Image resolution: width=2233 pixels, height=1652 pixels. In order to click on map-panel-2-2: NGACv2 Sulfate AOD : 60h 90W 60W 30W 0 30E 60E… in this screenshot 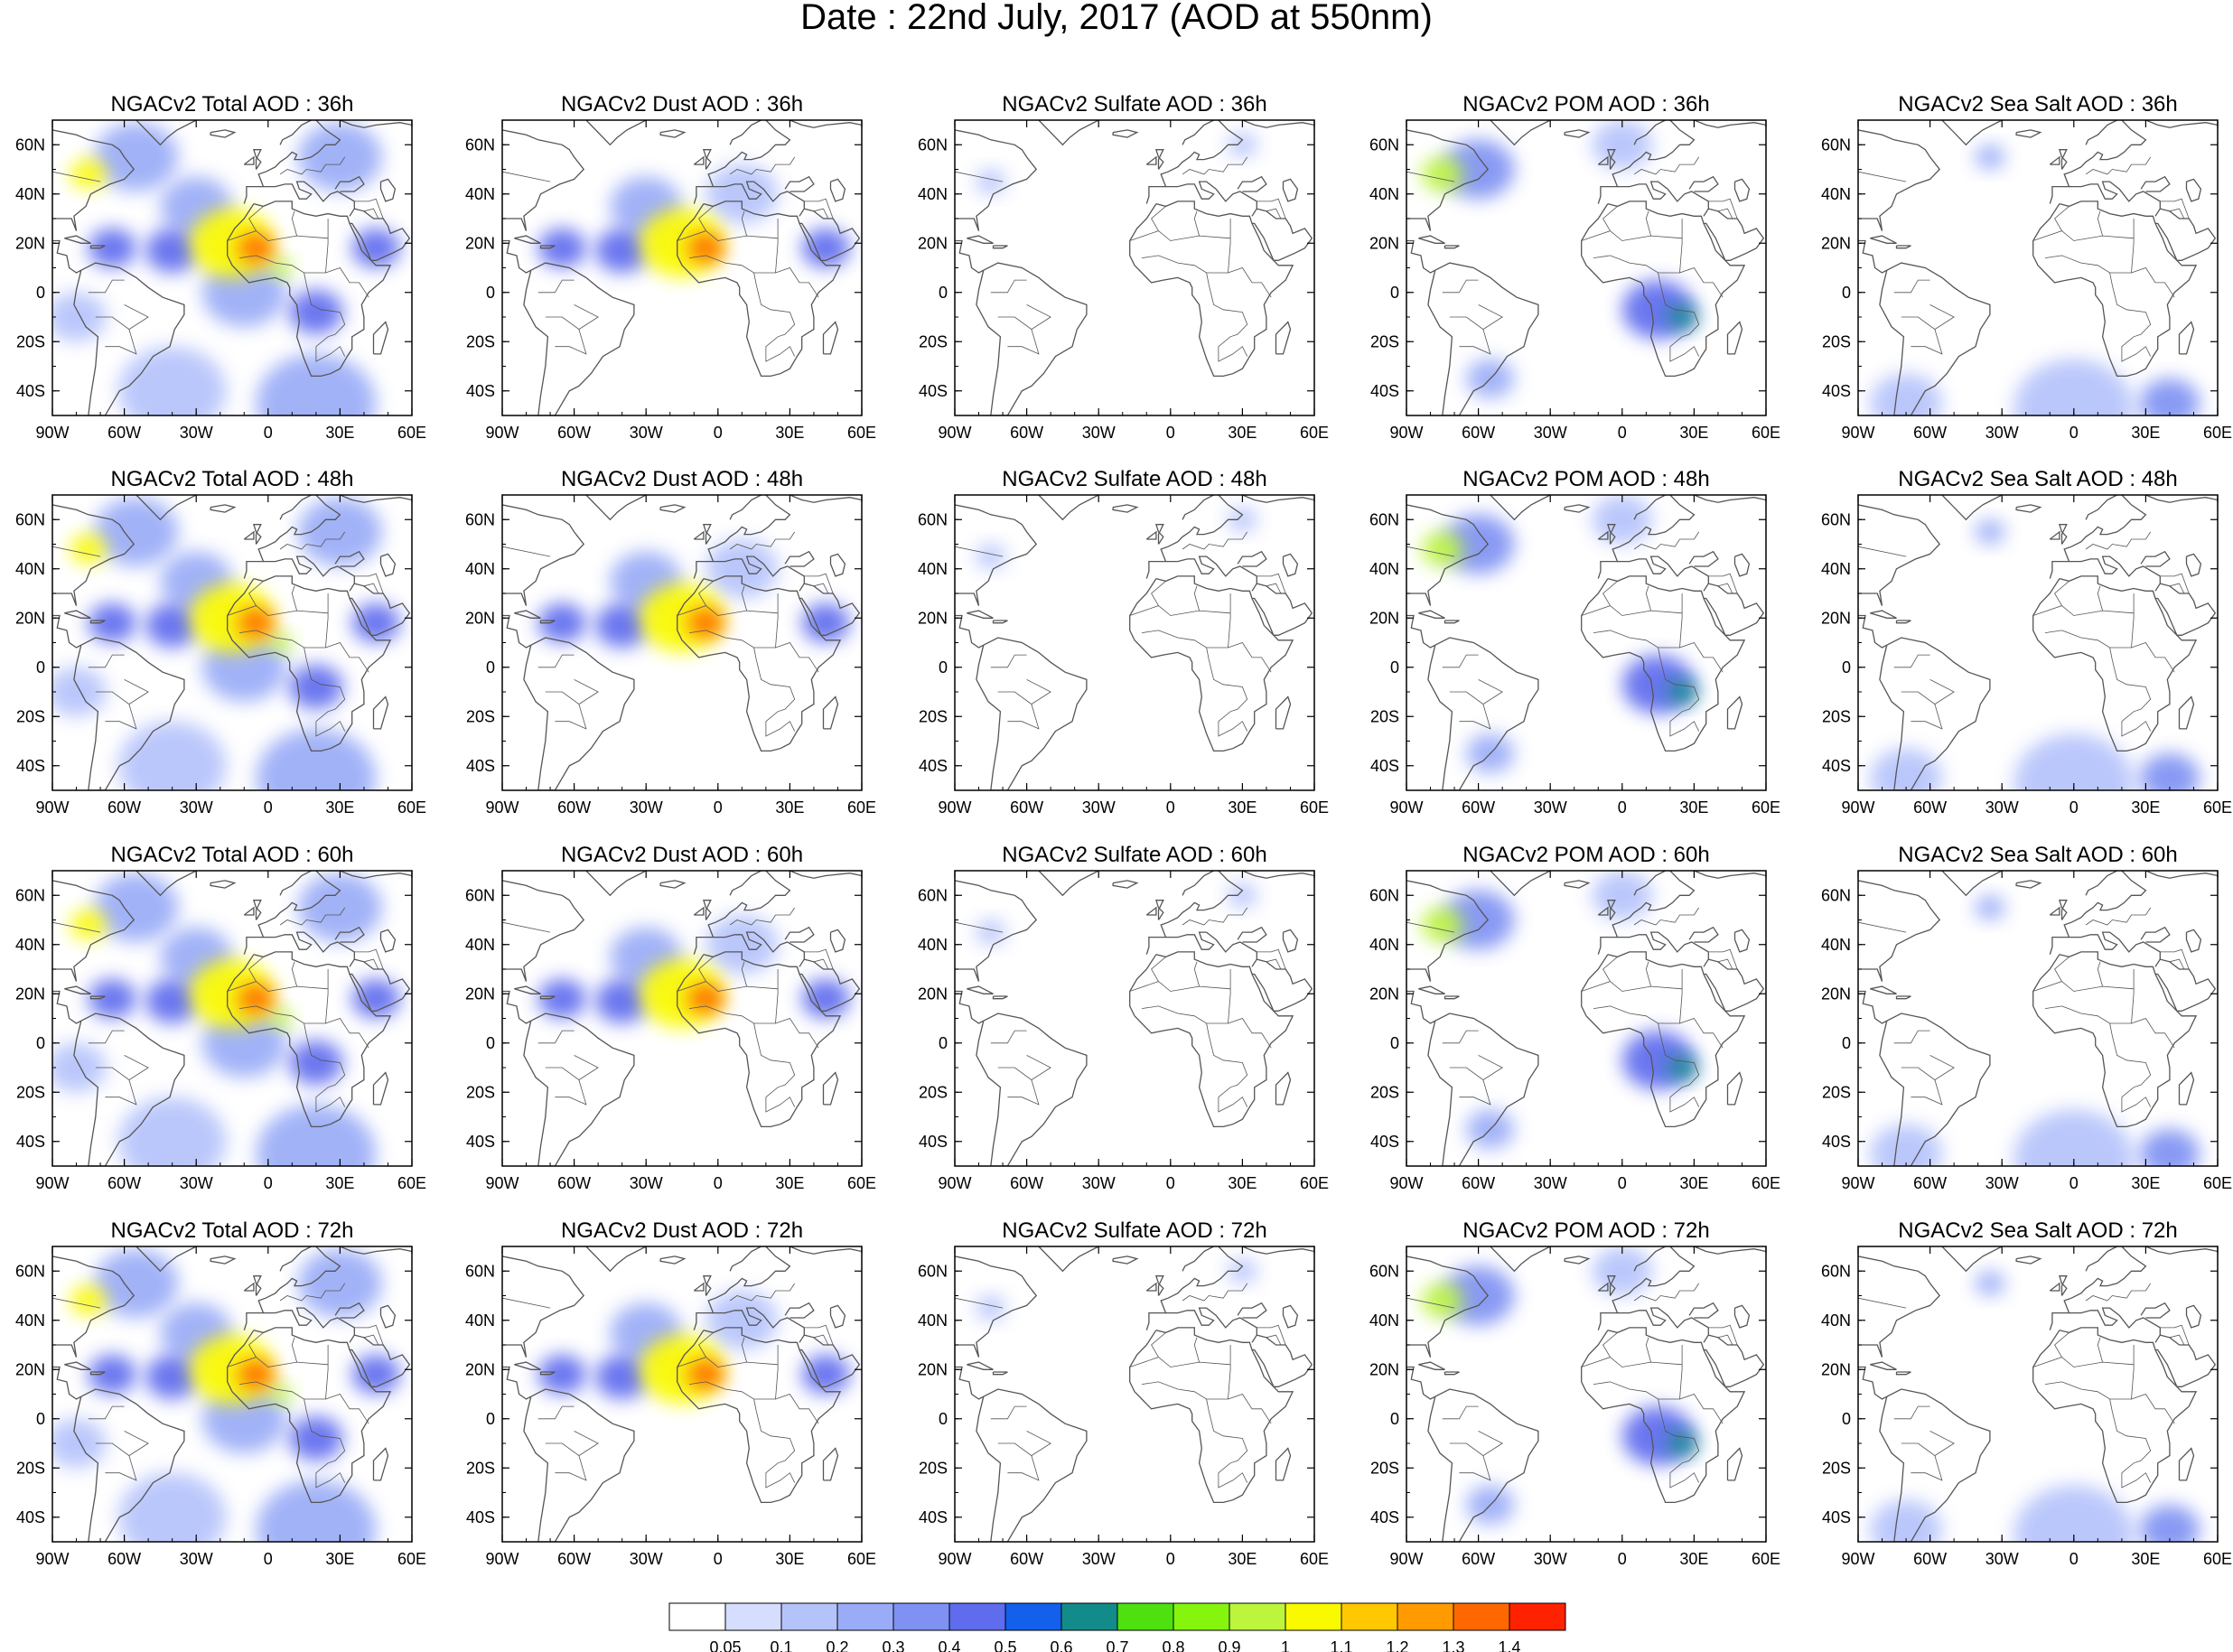, I will do `click(1123, 1017)`.